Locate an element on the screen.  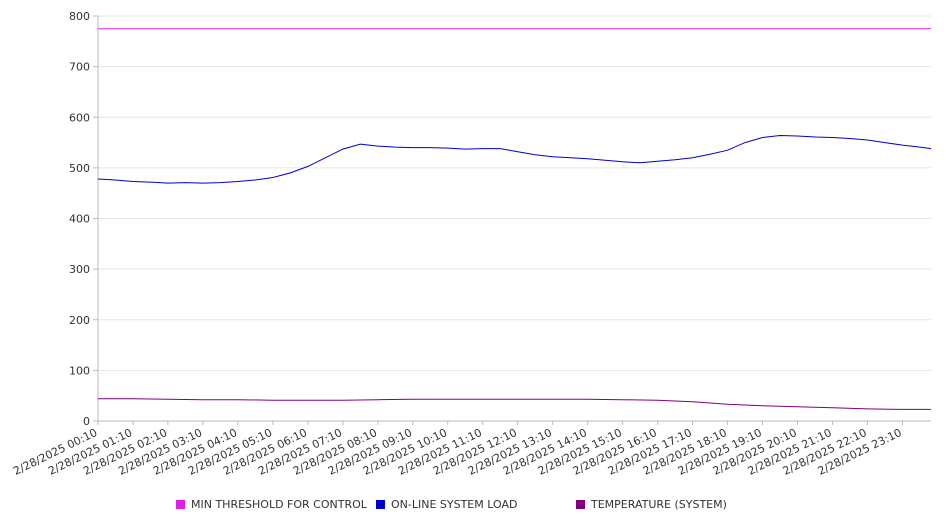
legend-item-system-load: ON-LINE SYSTEM LOAD is located at coordinates (446, 504).